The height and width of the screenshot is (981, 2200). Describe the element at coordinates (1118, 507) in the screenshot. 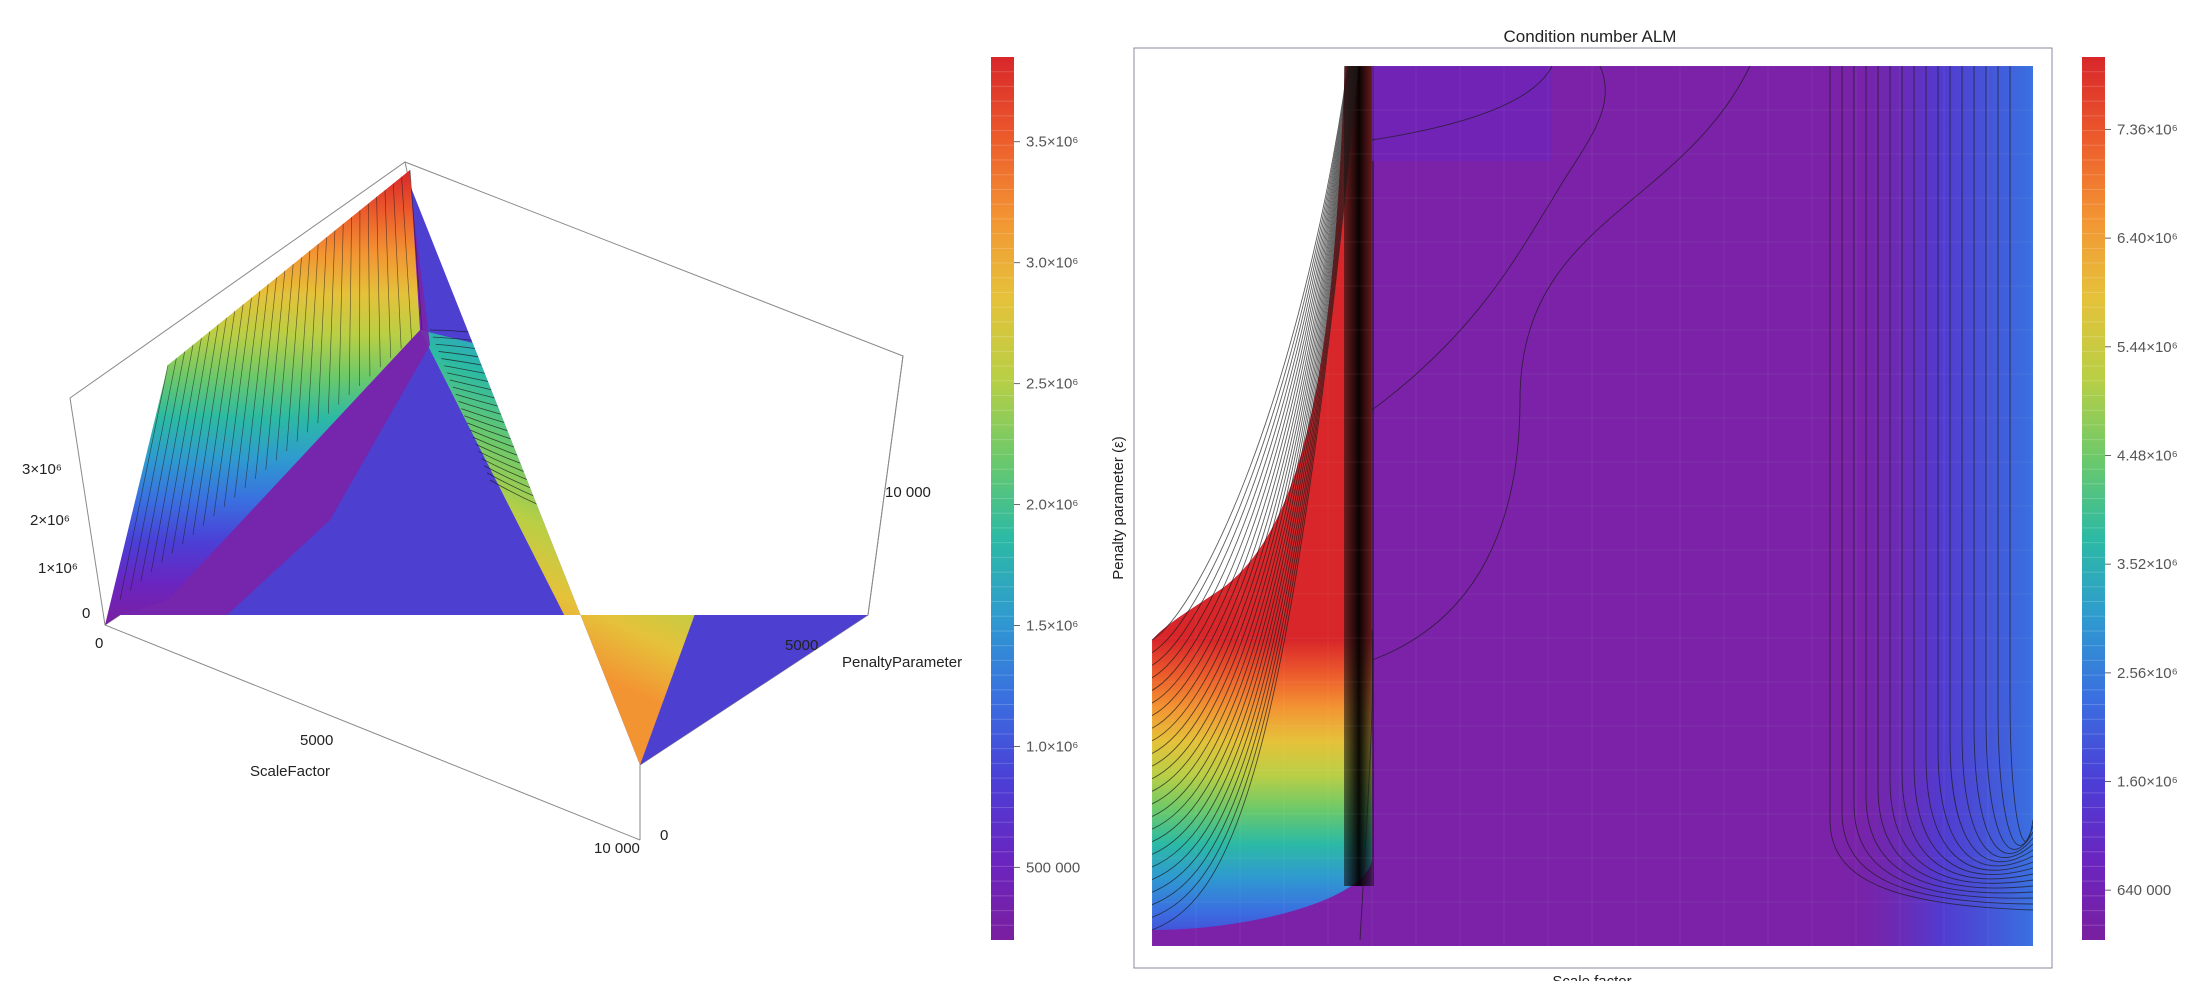

I see `heatmap-y-label: Penalty parameter (ε)` at that location.